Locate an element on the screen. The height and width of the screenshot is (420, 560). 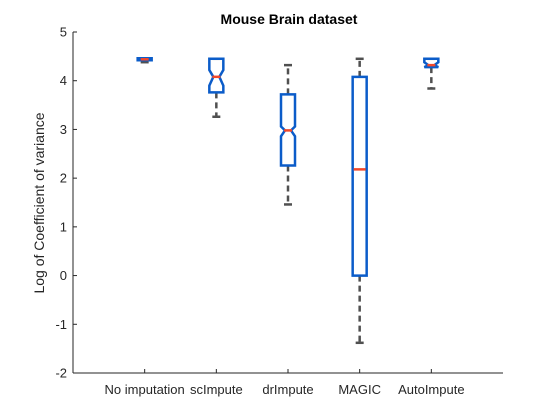
y-tick-label: -1 is located at coordinates (61, 324).